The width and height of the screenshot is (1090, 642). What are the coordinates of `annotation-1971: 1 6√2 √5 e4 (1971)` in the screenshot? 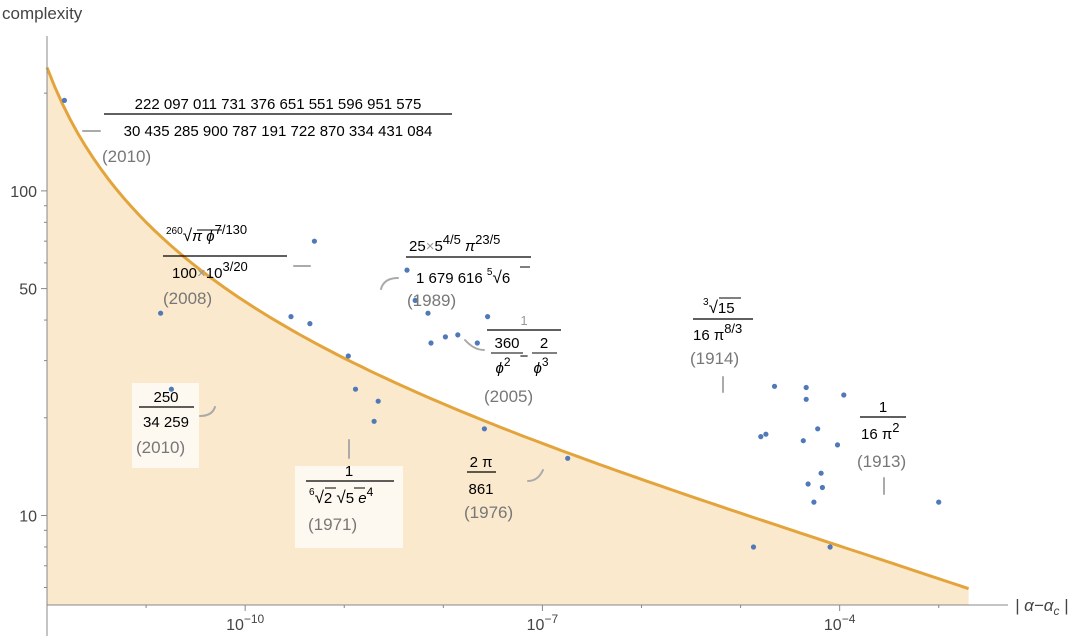 It's located at (350, 498).